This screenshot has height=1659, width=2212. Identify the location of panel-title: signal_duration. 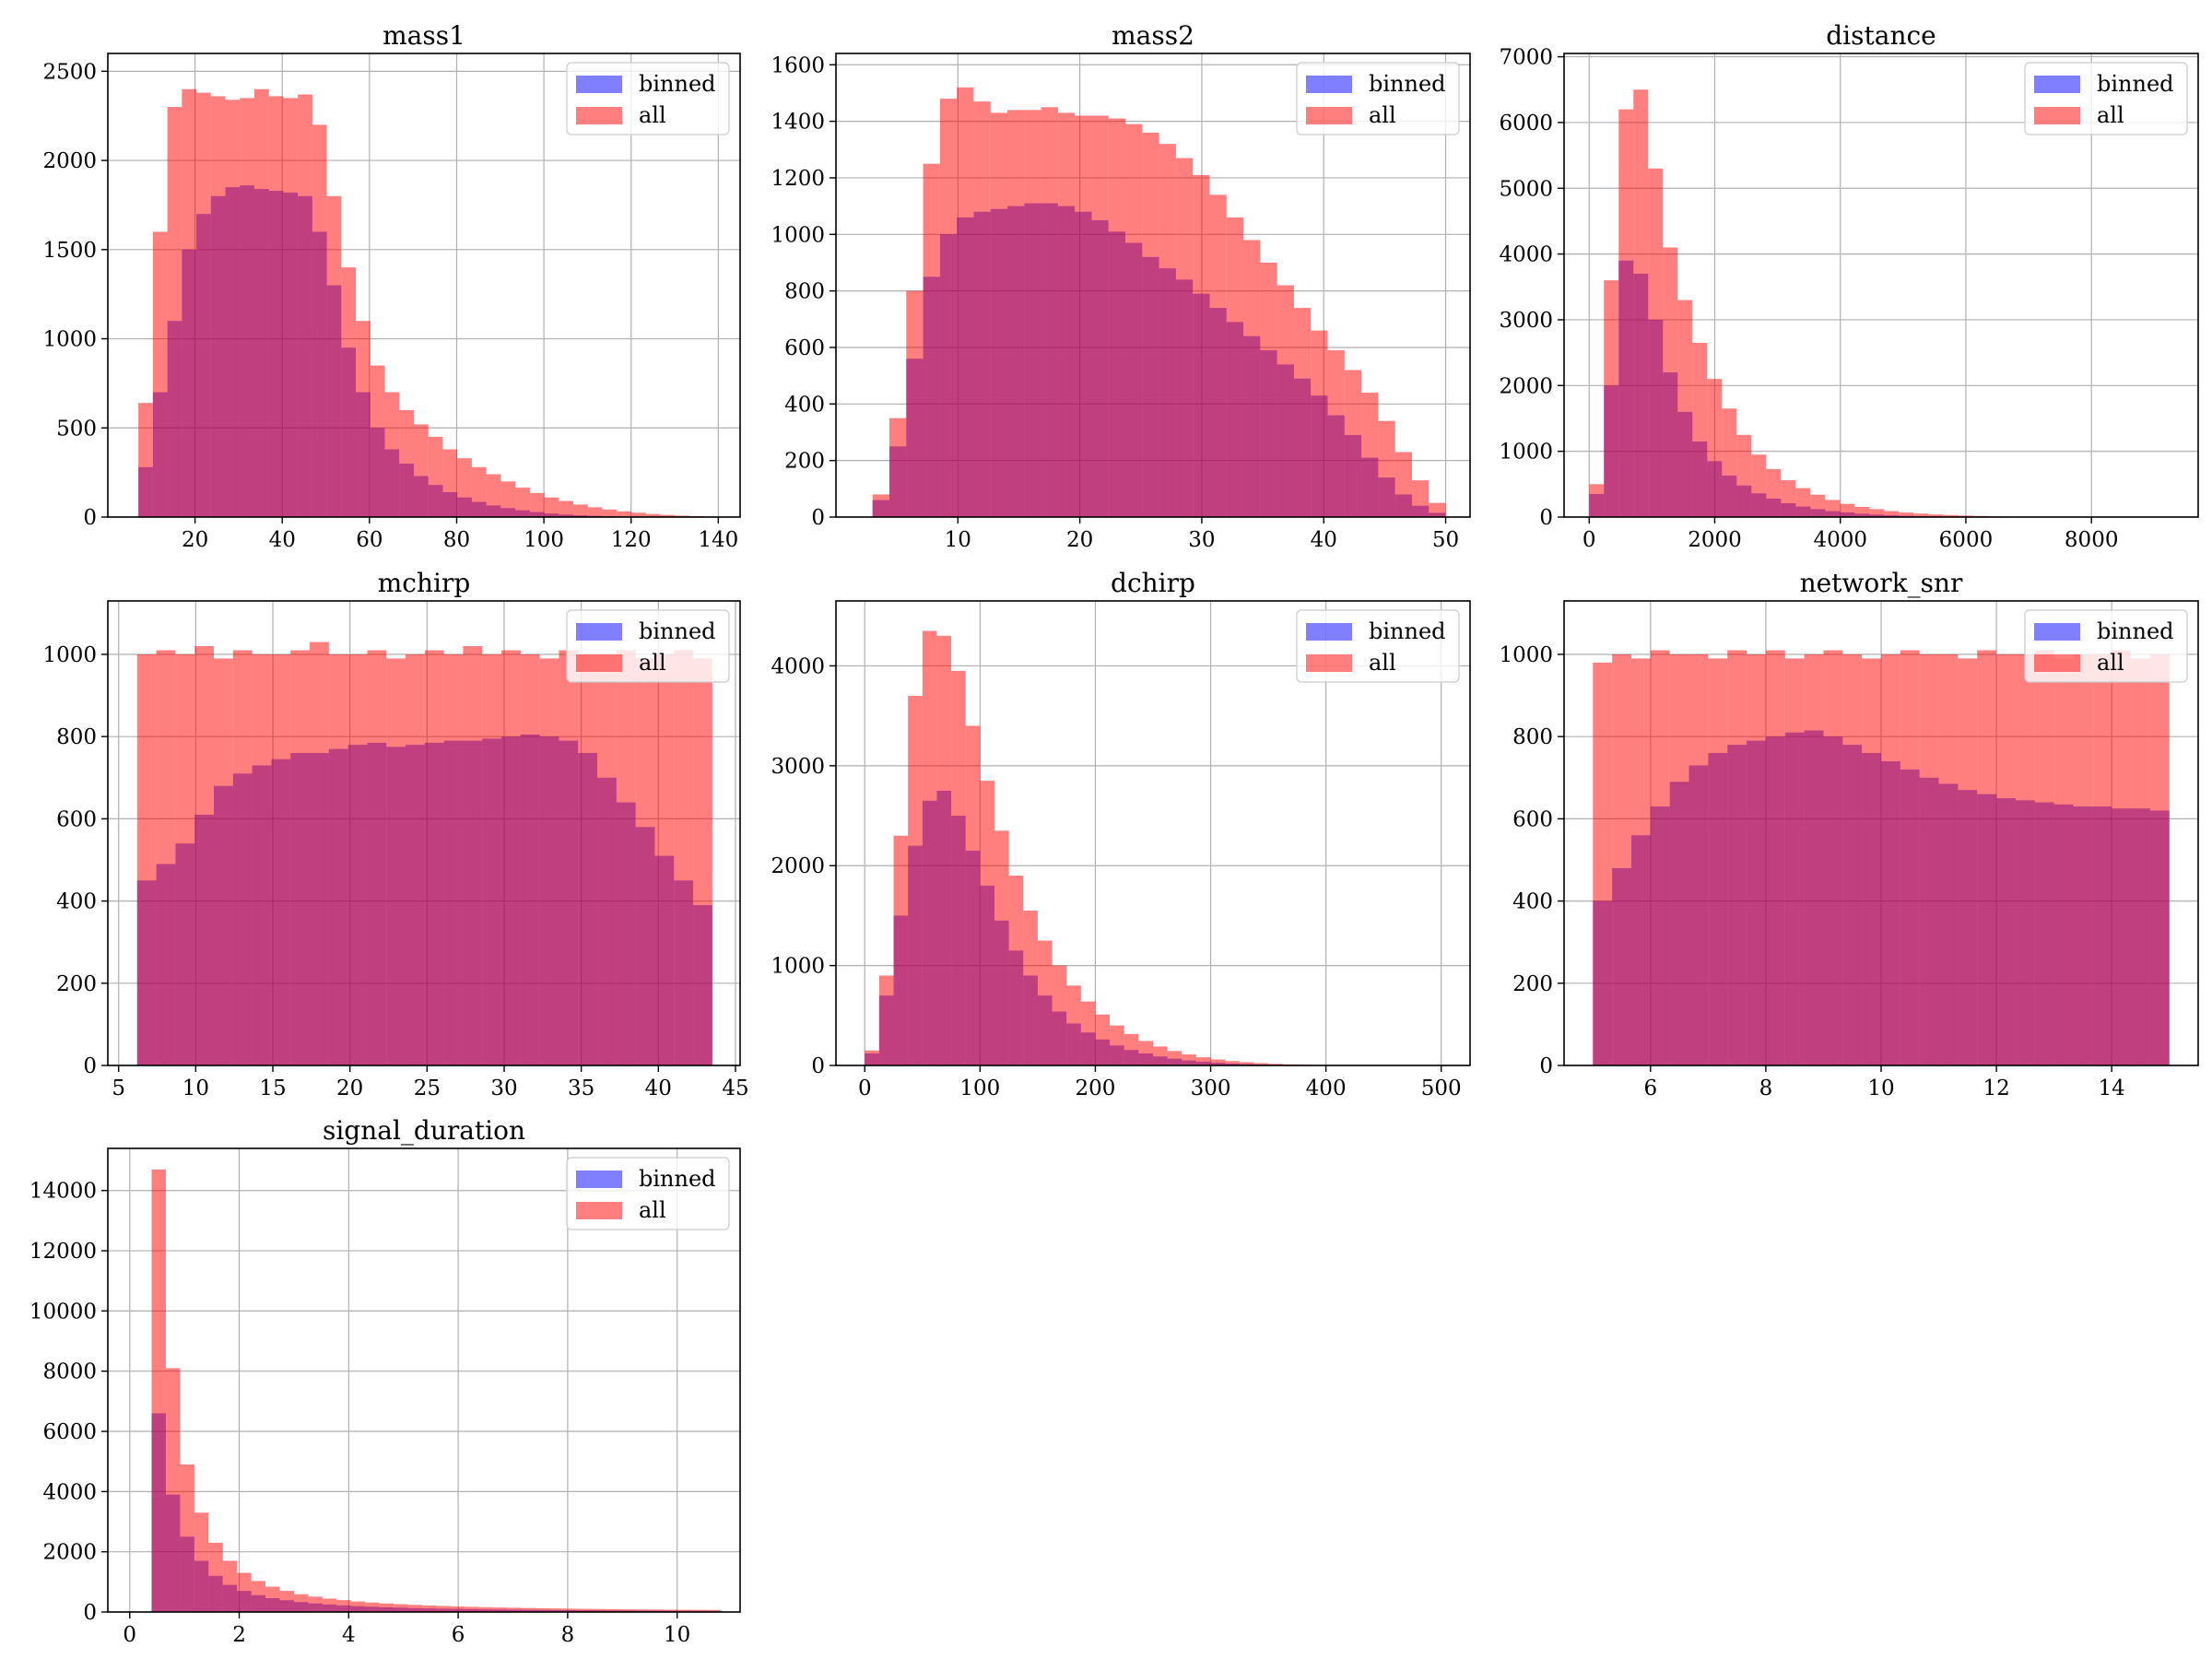
(424, 1130).